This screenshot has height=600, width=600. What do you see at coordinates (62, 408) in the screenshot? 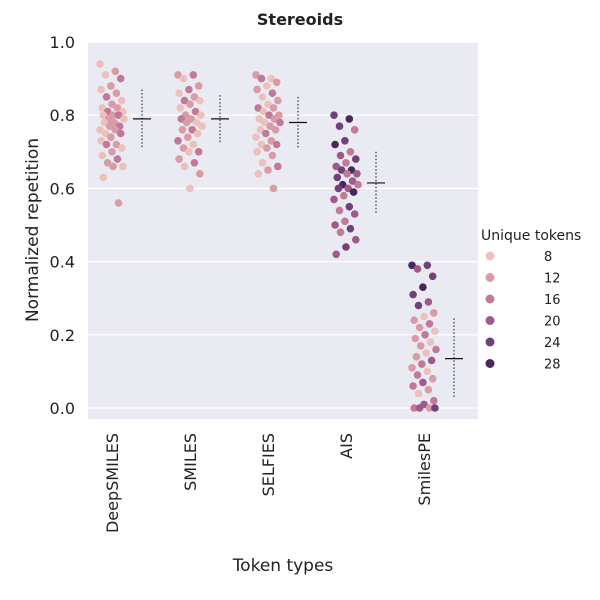
I see `y-tick-label: 0.0` at bounding box center [62, 408].